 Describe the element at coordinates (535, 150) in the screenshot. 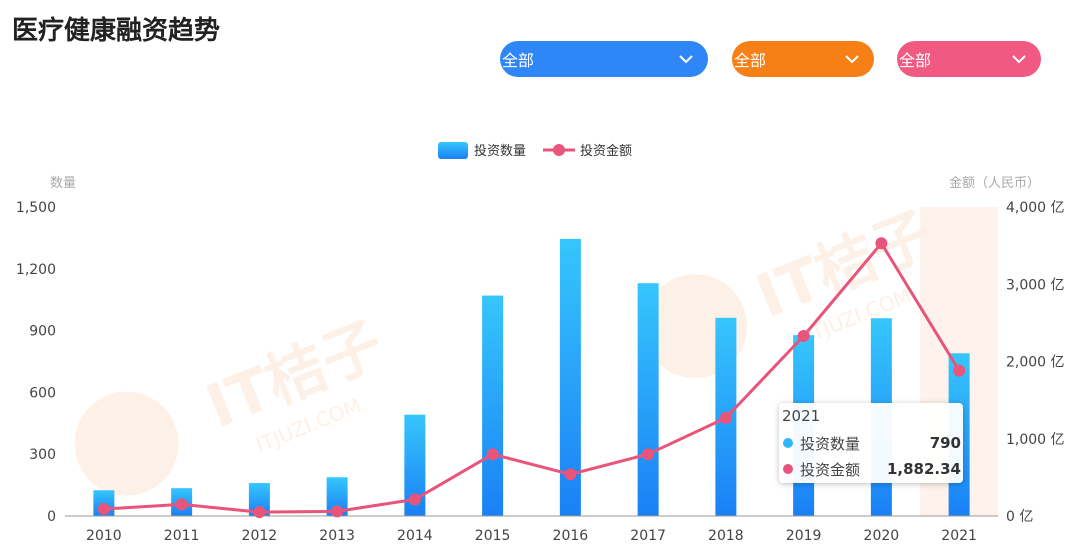

I see `legend: 投资数量 投资金额` at that location.